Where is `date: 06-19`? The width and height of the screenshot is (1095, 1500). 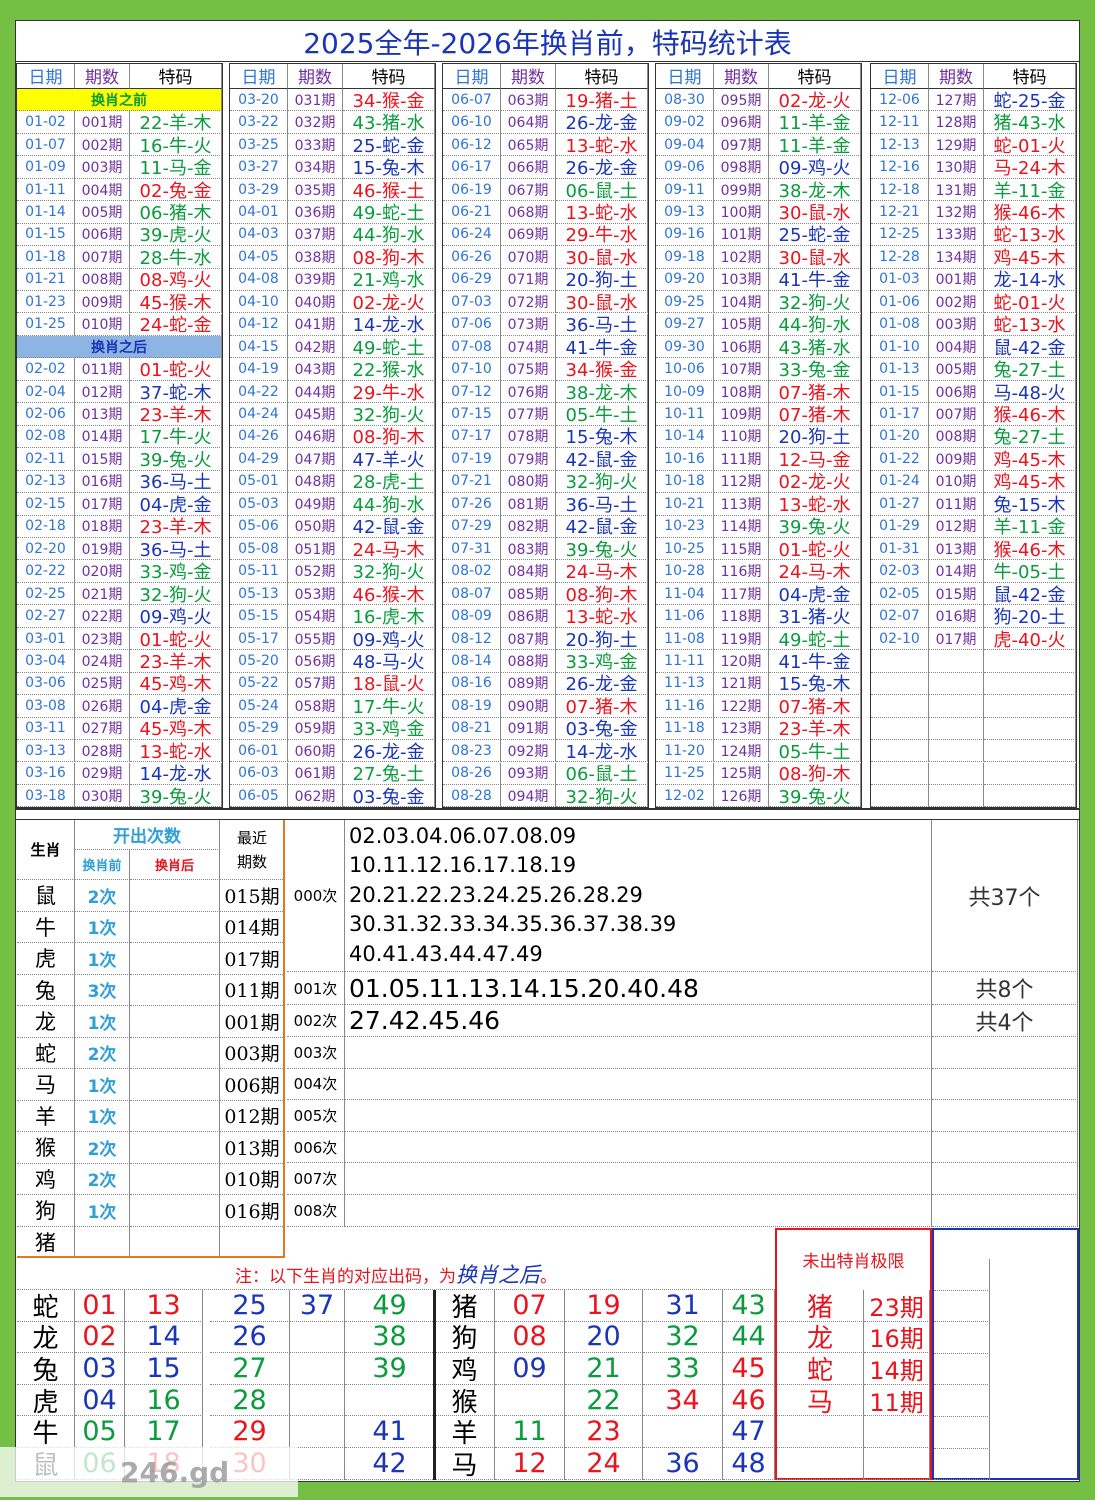
date: 06-19 is located at coordinates (472, 190).